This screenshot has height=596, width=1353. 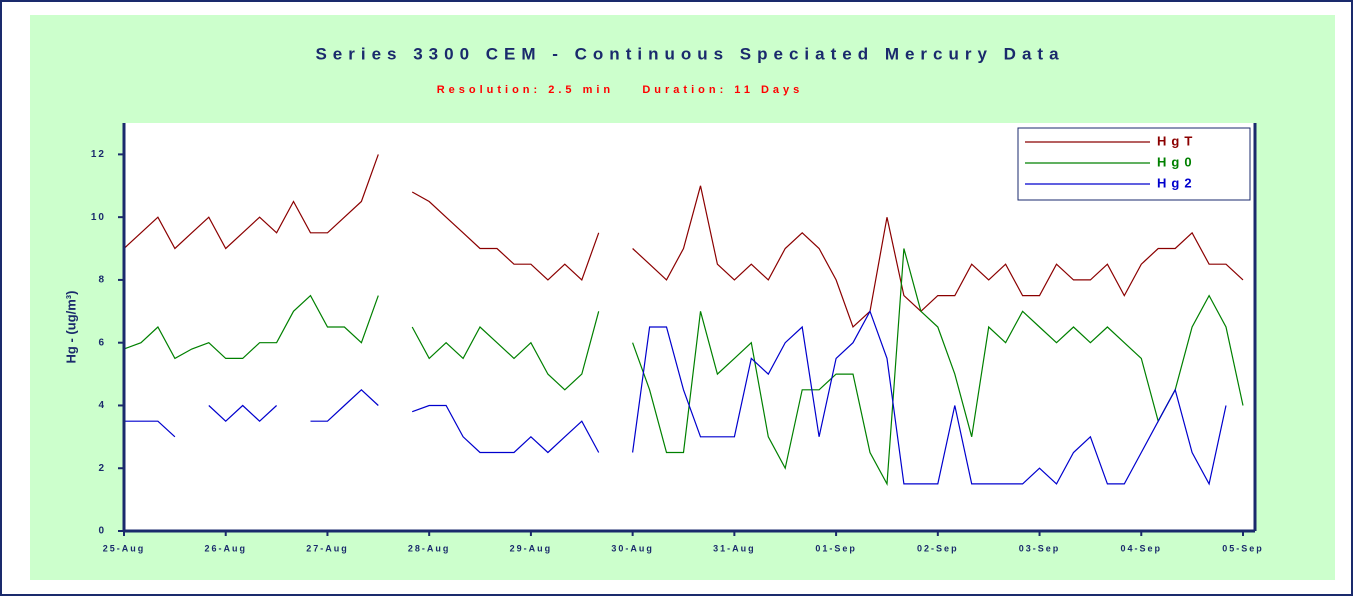 What do you see at coordinates (1040, 548) in the screenshot?
I see `x-tick-label: 03-Sep` at bounding box center [1040, 548].